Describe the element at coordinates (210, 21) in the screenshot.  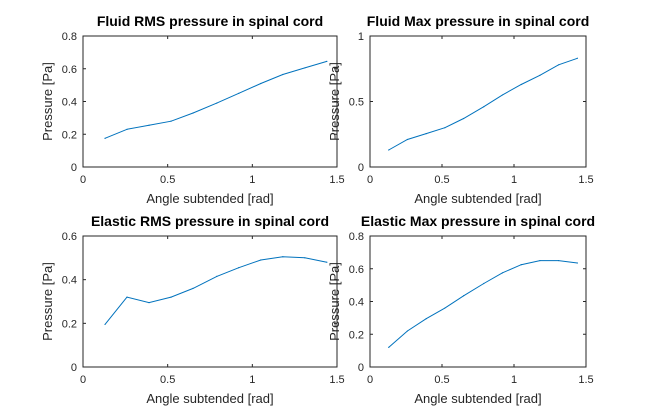
I see `chart-title: Fluid RMS pressure in spinal cord` at that location.